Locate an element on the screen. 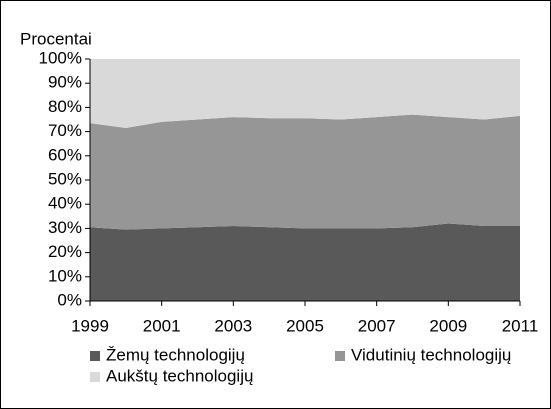 The image size is (551, 409). y-tick-label: 0% is located at coordinates (69, 299).